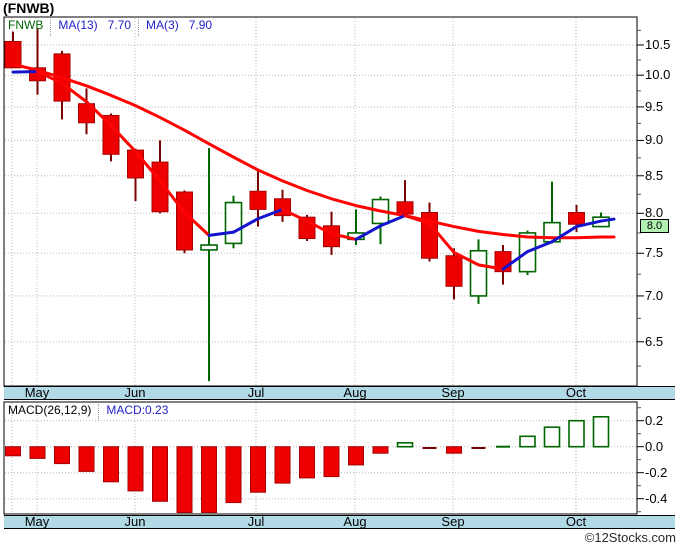 Image resolution: width=680 pixels, height=546 pixels. Describe the element at coordinates (654, 341) in the screenshot. I see `price-tick-label: 6.5` at that location.